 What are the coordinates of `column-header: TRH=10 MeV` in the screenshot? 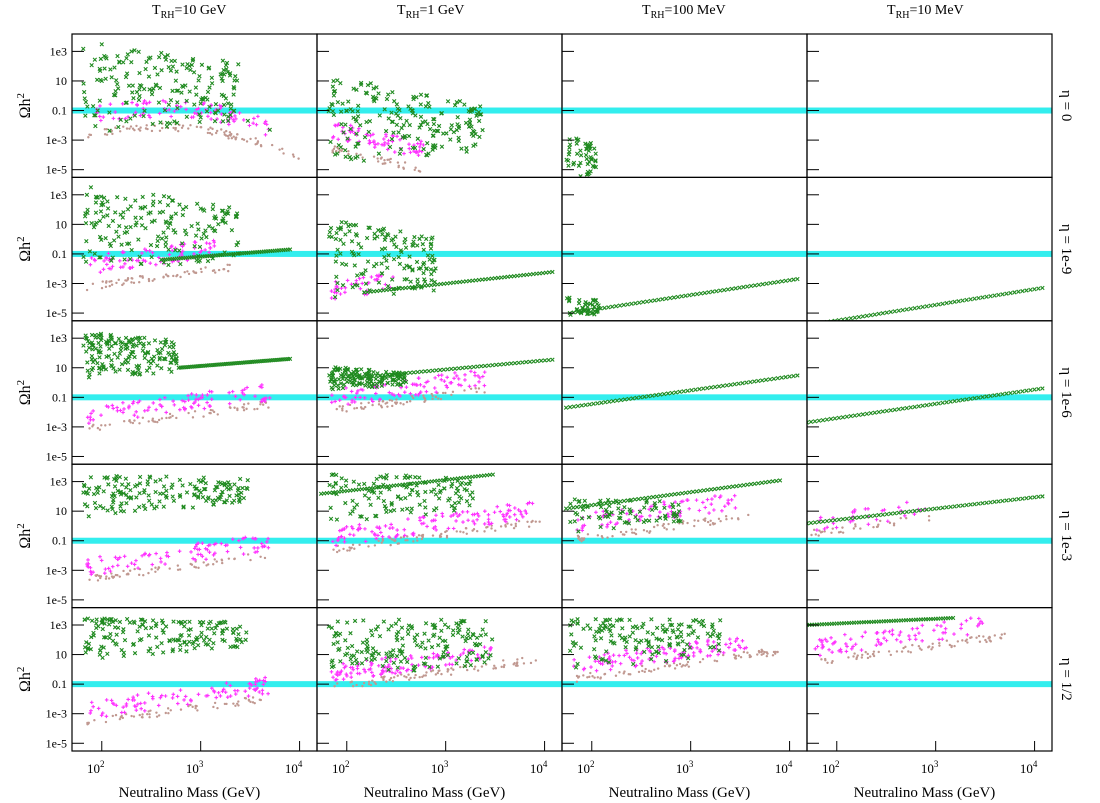 It's located at (925, 12).